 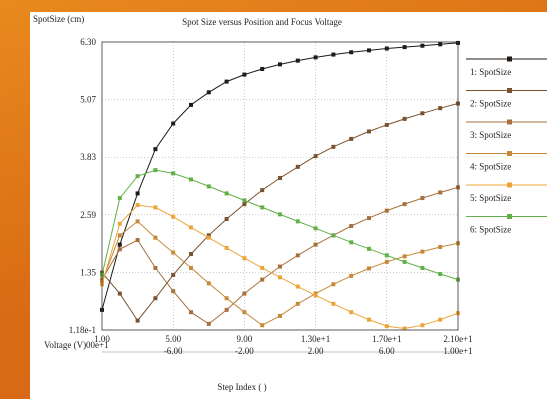 I want to click on legend-label: 1: SpotSize, so click(x=490, y=72).